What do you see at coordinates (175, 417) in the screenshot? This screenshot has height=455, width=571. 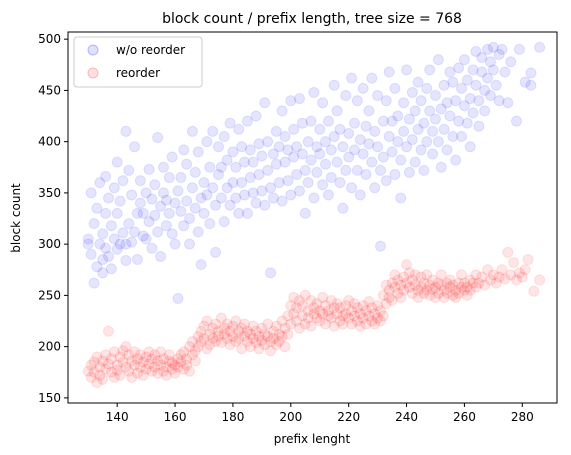 I see `x-tick-label: 160` at bounding box center [175, 417].